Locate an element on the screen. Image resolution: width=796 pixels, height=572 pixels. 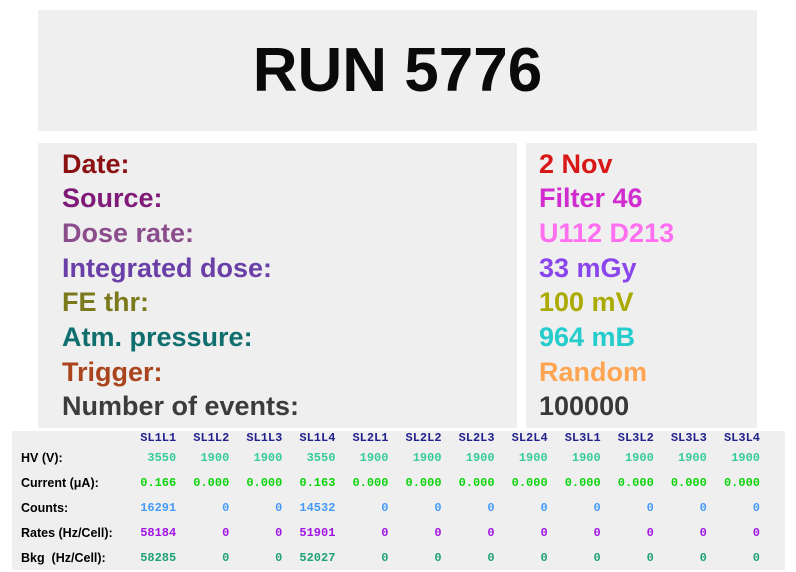
info-value-source: Filter 46 is located at coordinates (591, 198).